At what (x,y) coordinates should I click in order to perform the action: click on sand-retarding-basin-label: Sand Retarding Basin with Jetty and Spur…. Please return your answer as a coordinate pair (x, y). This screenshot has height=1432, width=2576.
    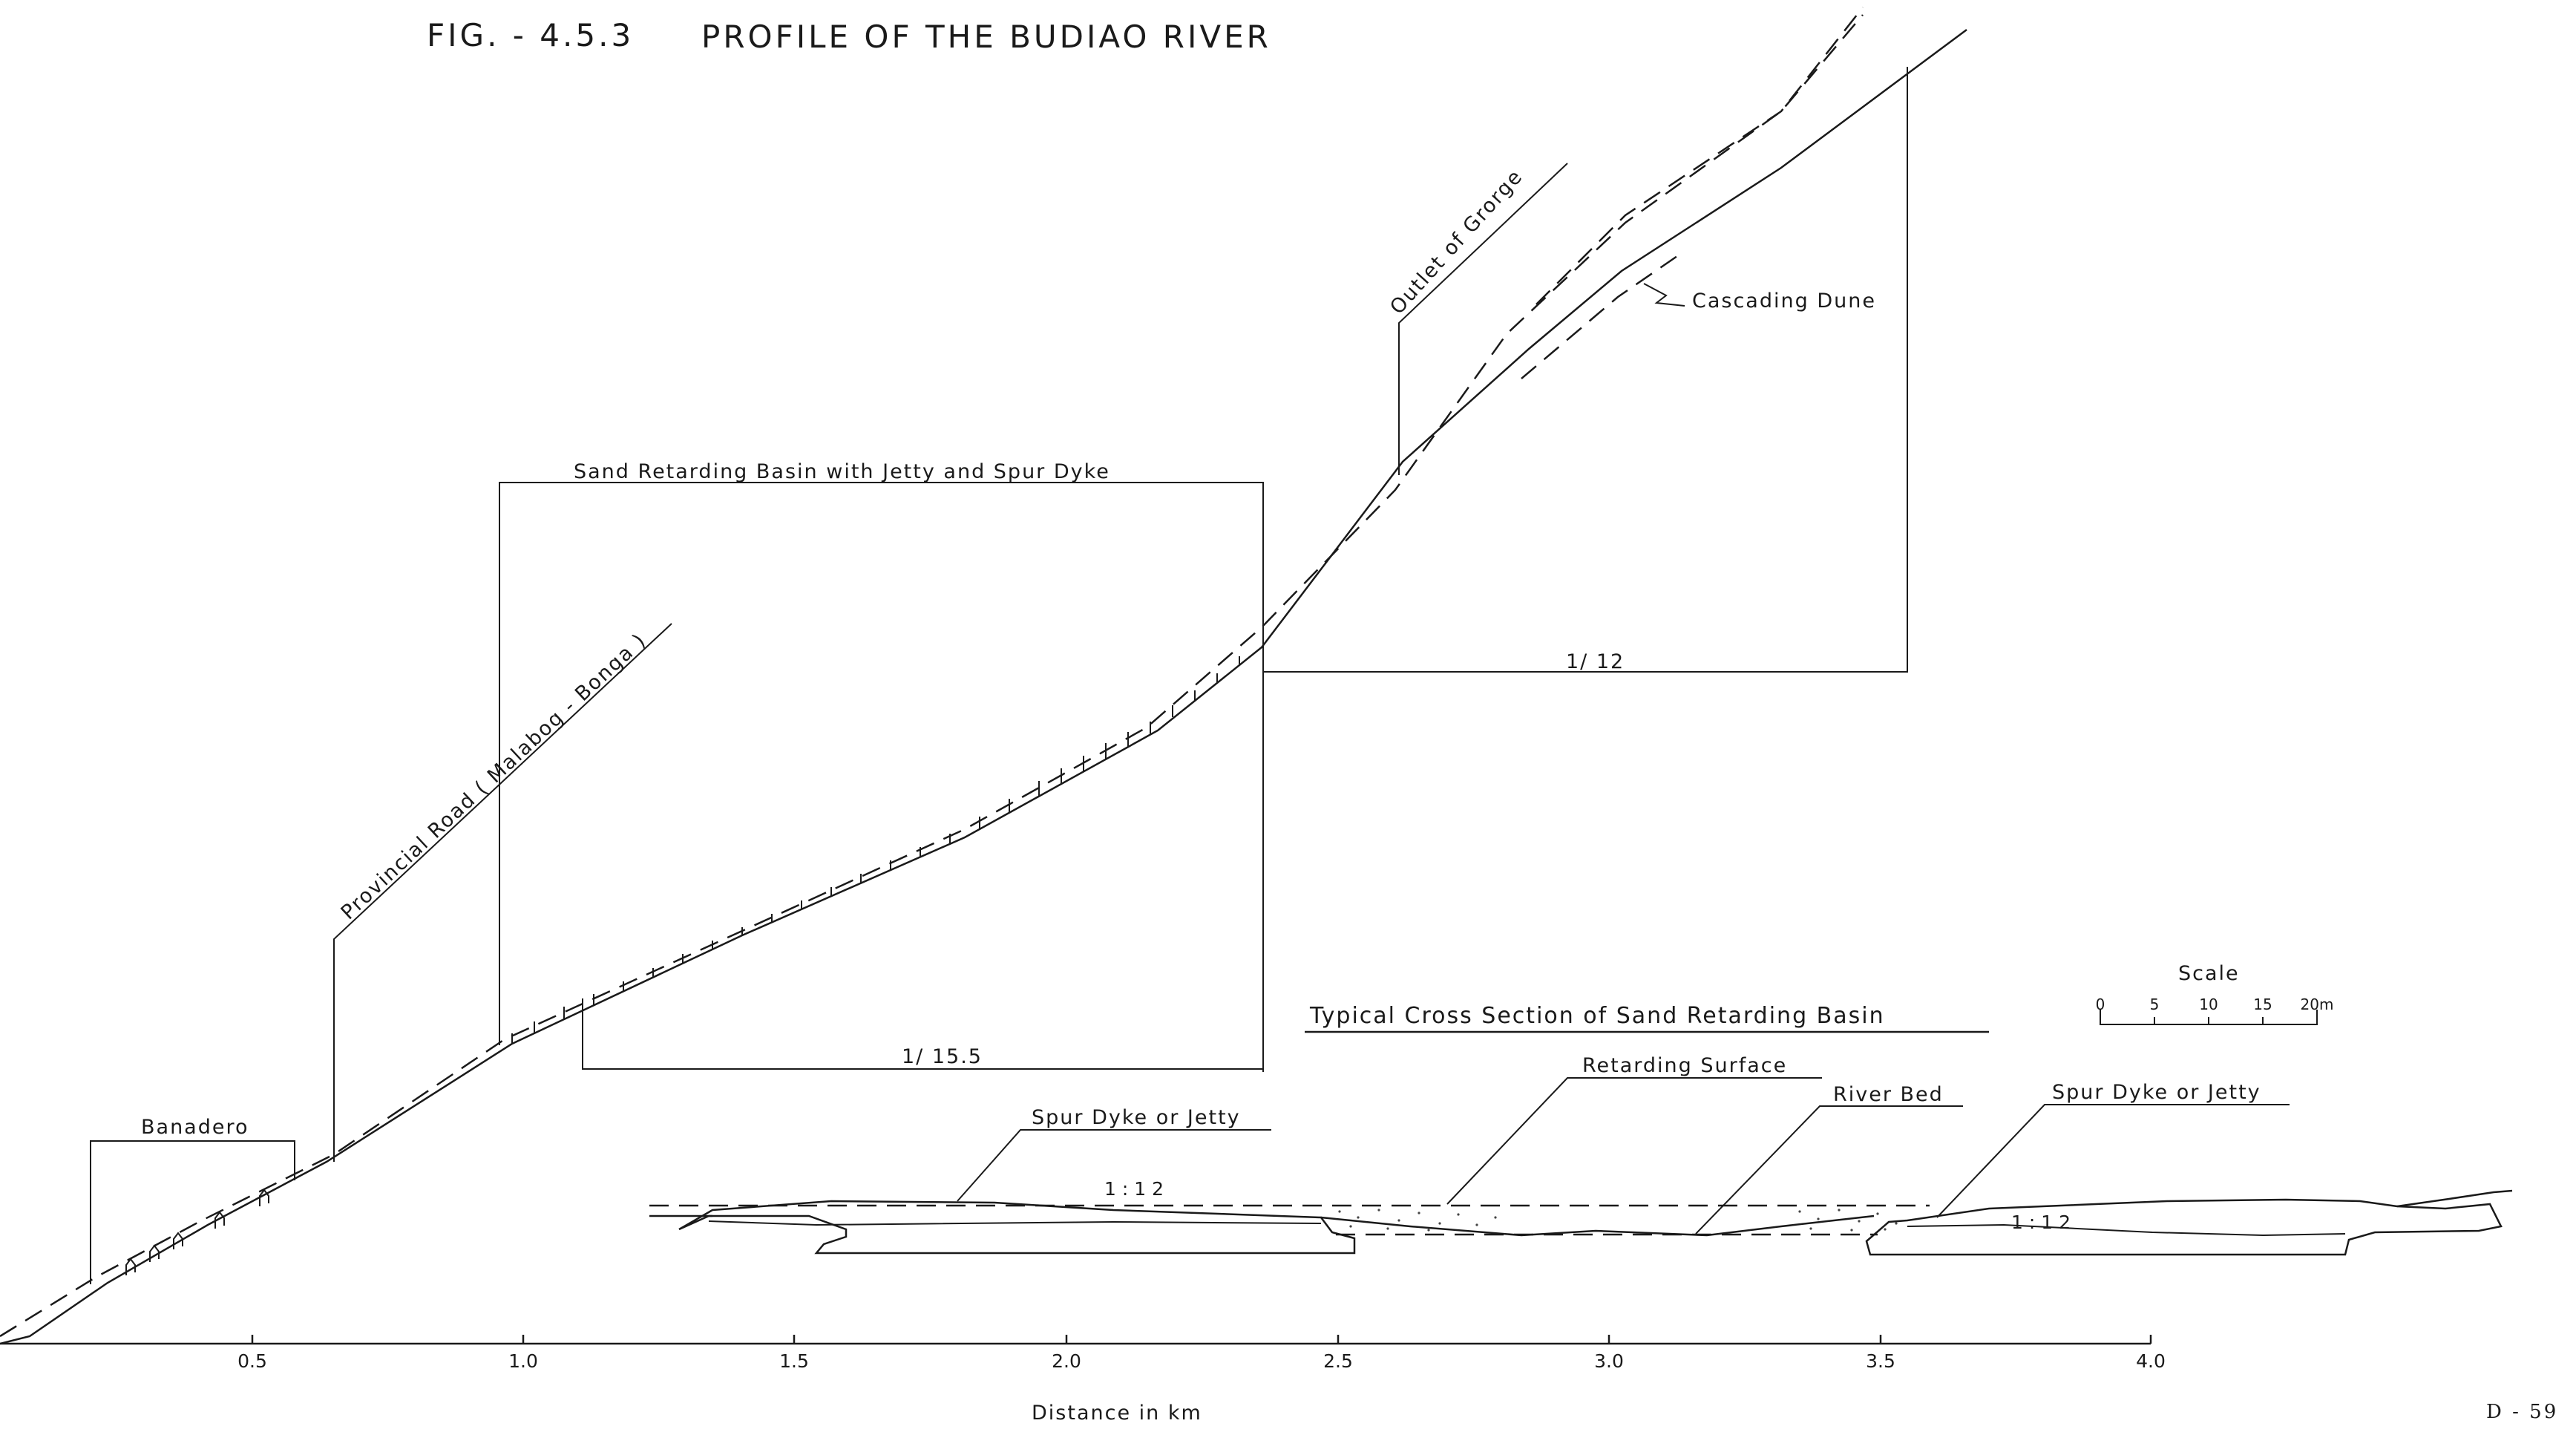
    Looking at the image, I should click on (842, 471).